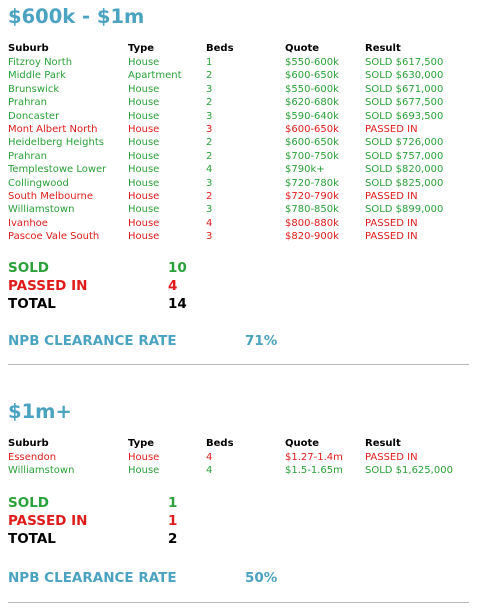 This screenshot has height=609, width=481. What do you see at coordinates (404, 62) in the screenshot?
I see `cell-result: SOLD $617,500` at bounding box center [404, 62].